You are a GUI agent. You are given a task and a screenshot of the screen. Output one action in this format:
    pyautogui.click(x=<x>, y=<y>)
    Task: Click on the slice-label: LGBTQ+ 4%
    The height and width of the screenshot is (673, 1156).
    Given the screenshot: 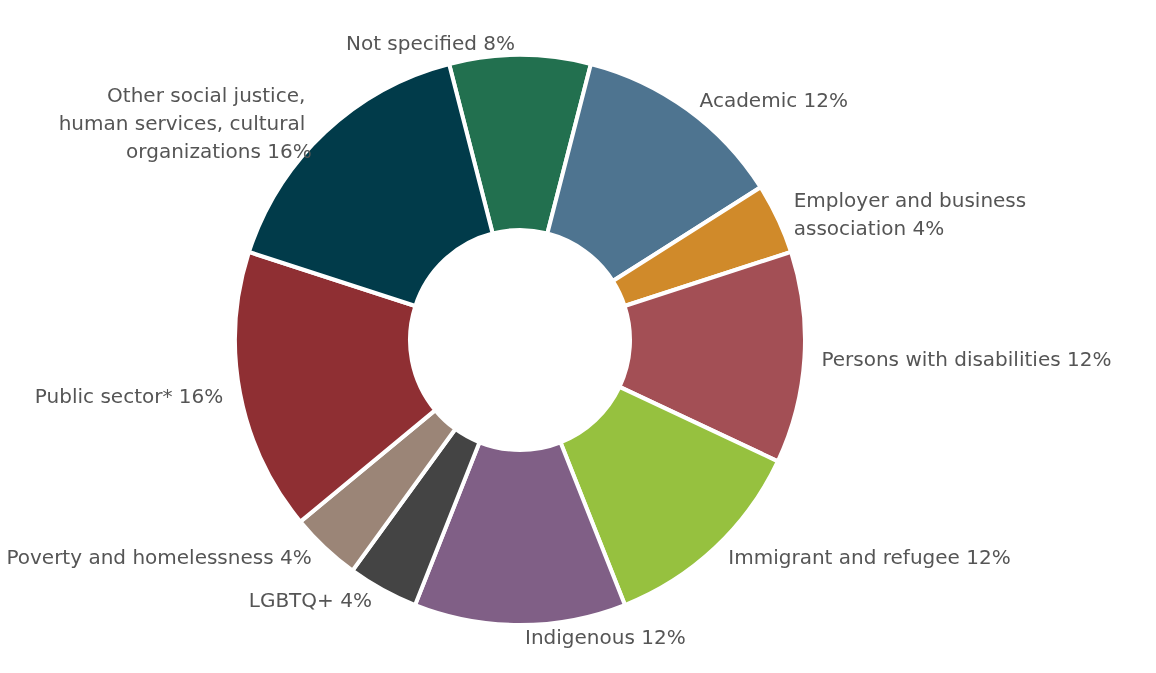 What is the action you would take?
    pyautogui.click(x=310, y=600)
    